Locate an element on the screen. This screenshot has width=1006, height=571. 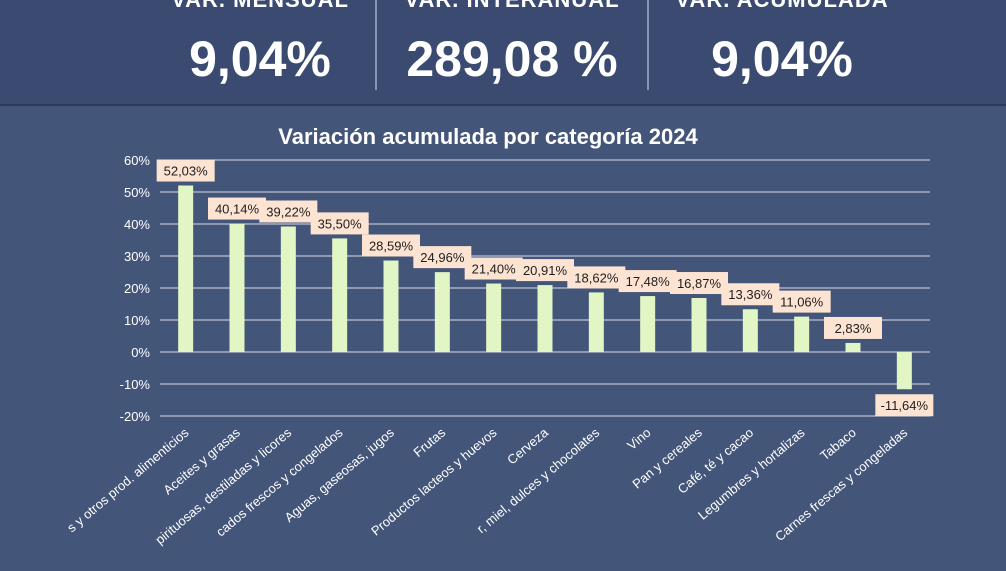
data-label: 21,40% is located at coordinates (494, 269).